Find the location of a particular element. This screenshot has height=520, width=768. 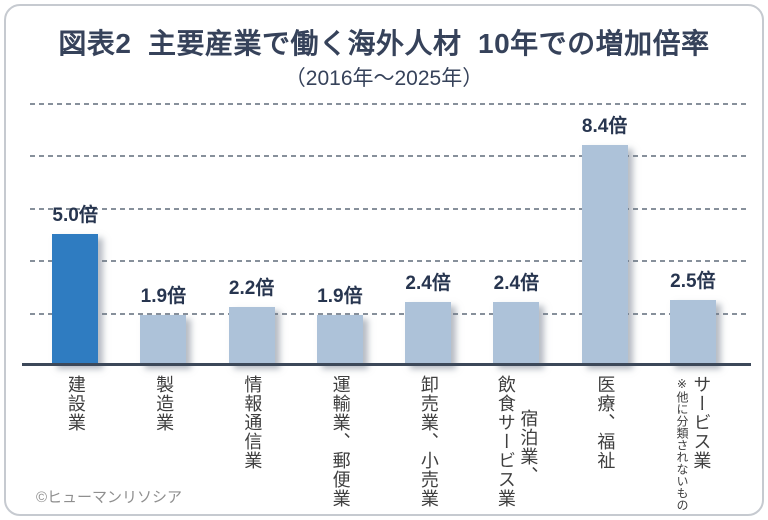

category-label-column: 建設業 is located at coordinates (75, 403).